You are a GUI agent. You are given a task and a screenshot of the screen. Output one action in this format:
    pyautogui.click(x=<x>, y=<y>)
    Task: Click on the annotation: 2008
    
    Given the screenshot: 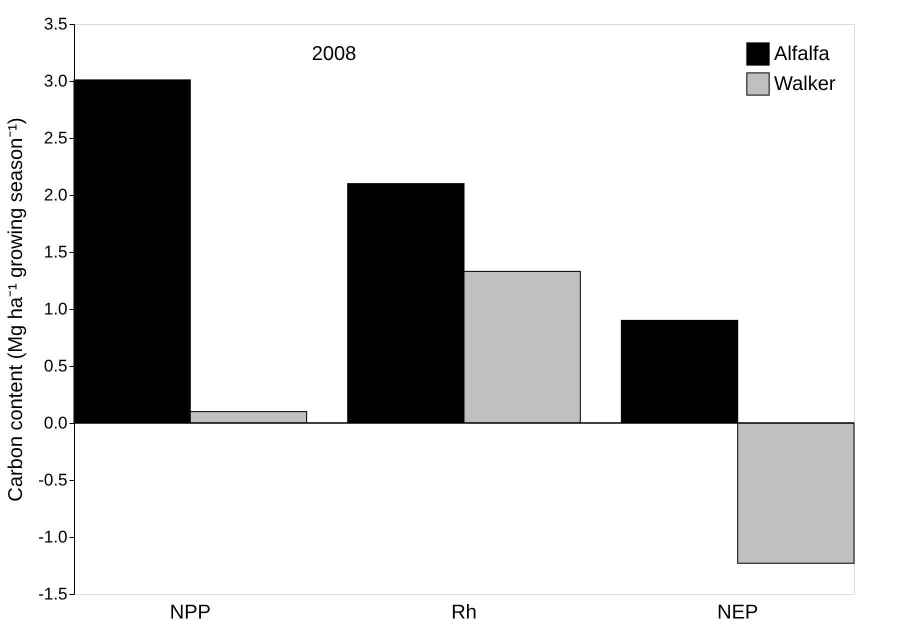 What is the action you would take?
    pyautogui.click(x=334, y=54)
    